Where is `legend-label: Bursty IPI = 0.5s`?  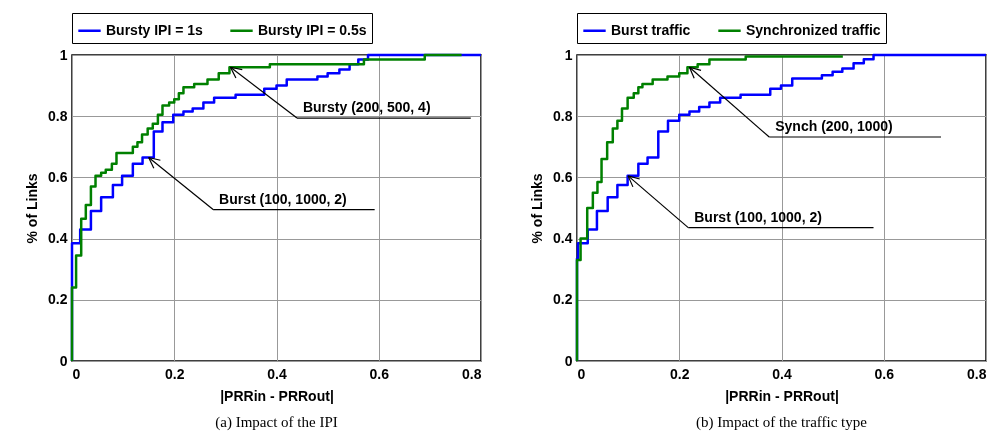 legend-label: Bursty IPI = 0.5s is located at coordinates (312, 29).